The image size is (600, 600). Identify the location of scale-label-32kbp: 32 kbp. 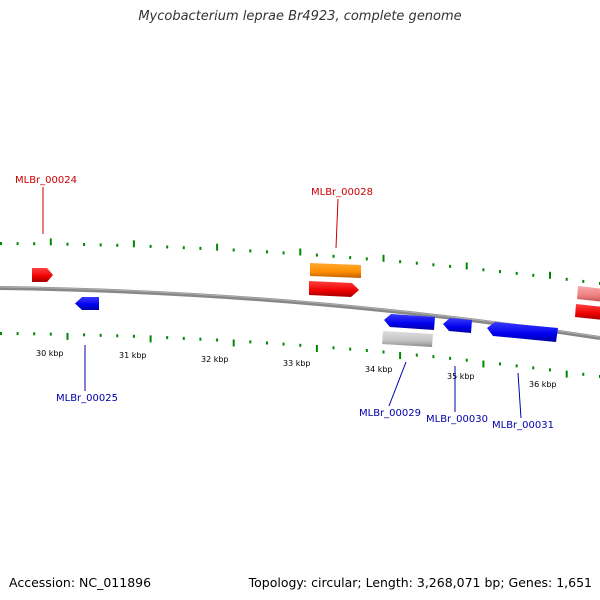
(215, 359).